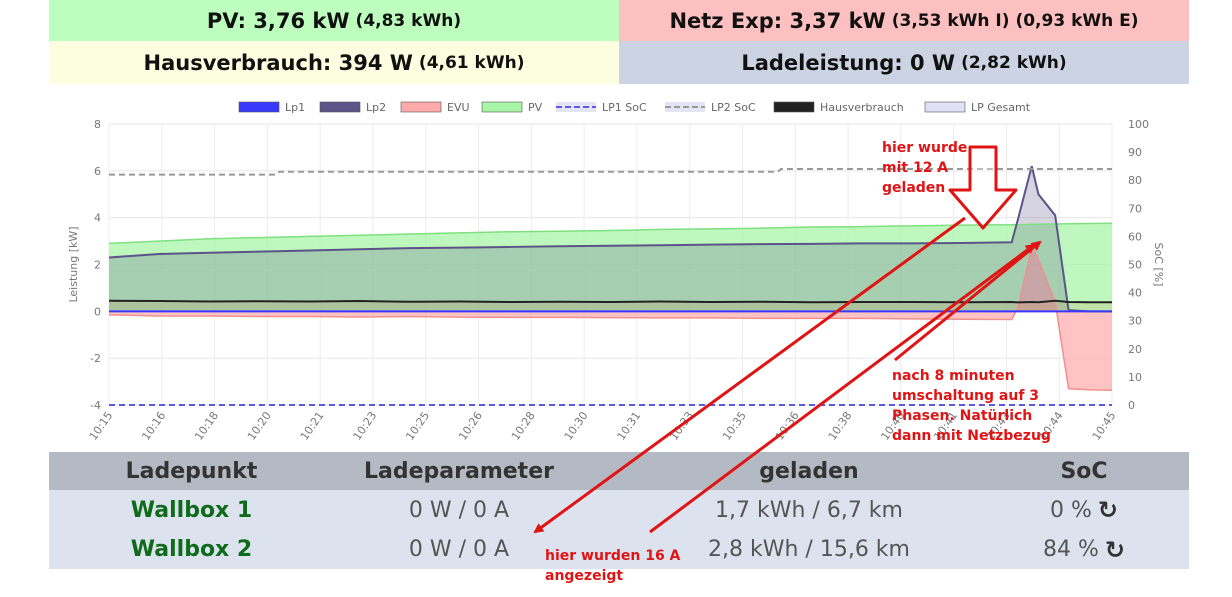 The width and height of the screenshot is (1232, 597). Describe the element at coordinates (1135, 236) in the screenshot. I see `y2-tick-label: 60` at that location.